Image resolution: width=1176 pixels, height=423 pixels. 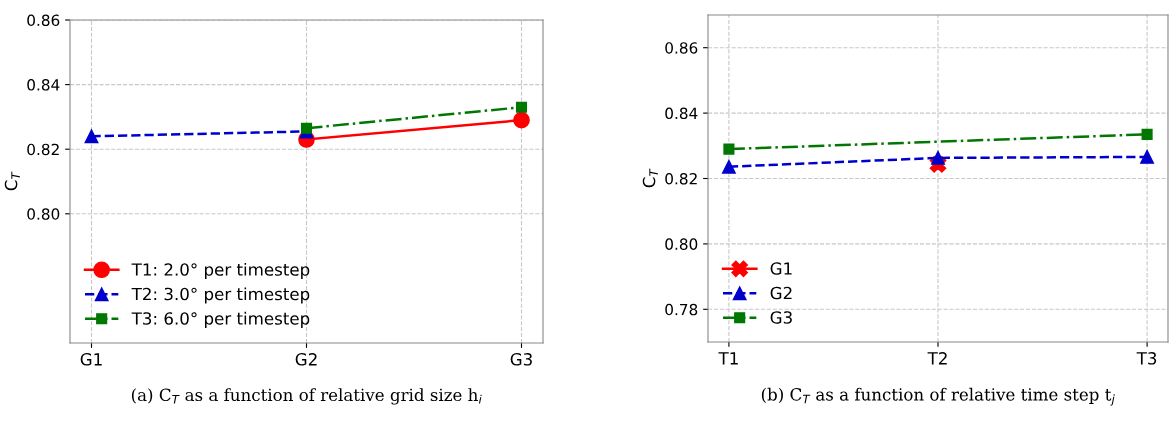 I want to click on legend-label: T2: 3.0° per timestep, so click(x=220, y=295).